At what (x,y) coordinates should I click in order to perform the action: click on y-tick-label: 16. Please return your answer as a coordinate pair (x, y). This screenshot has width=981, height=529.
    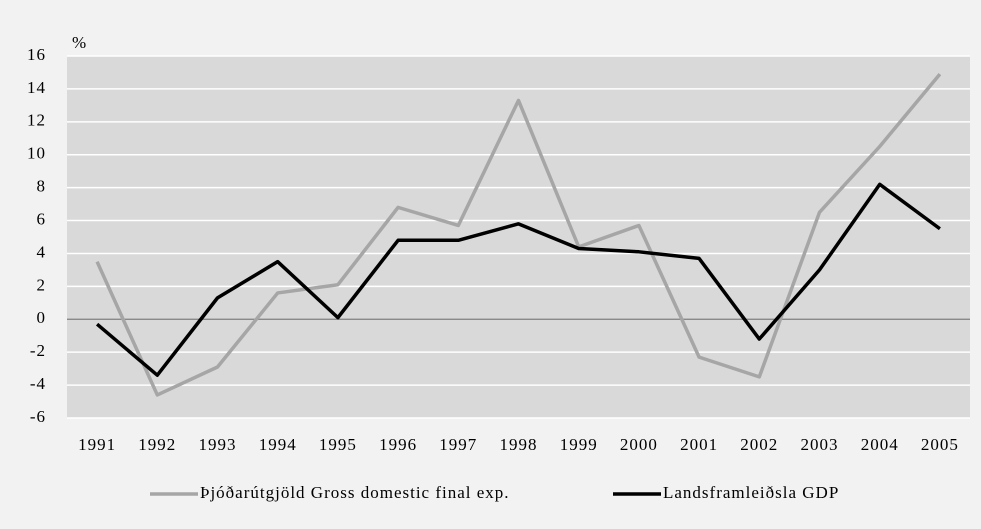
    Looking at the image, I should click on (36, 54).